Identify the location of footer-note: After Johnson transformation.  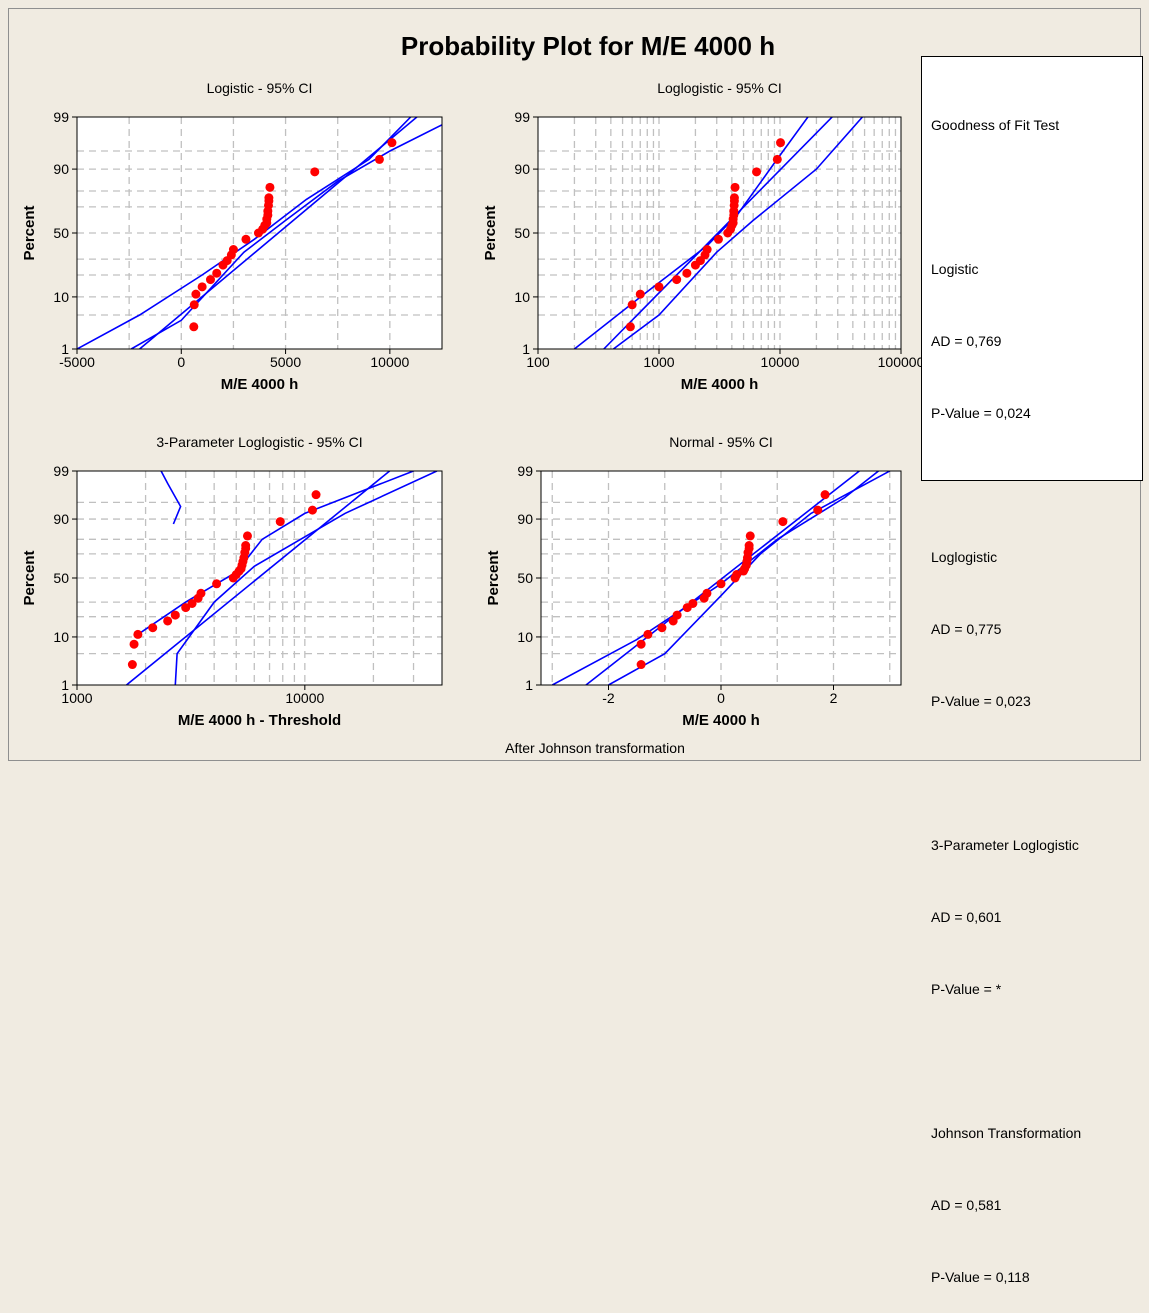
(595, 748).